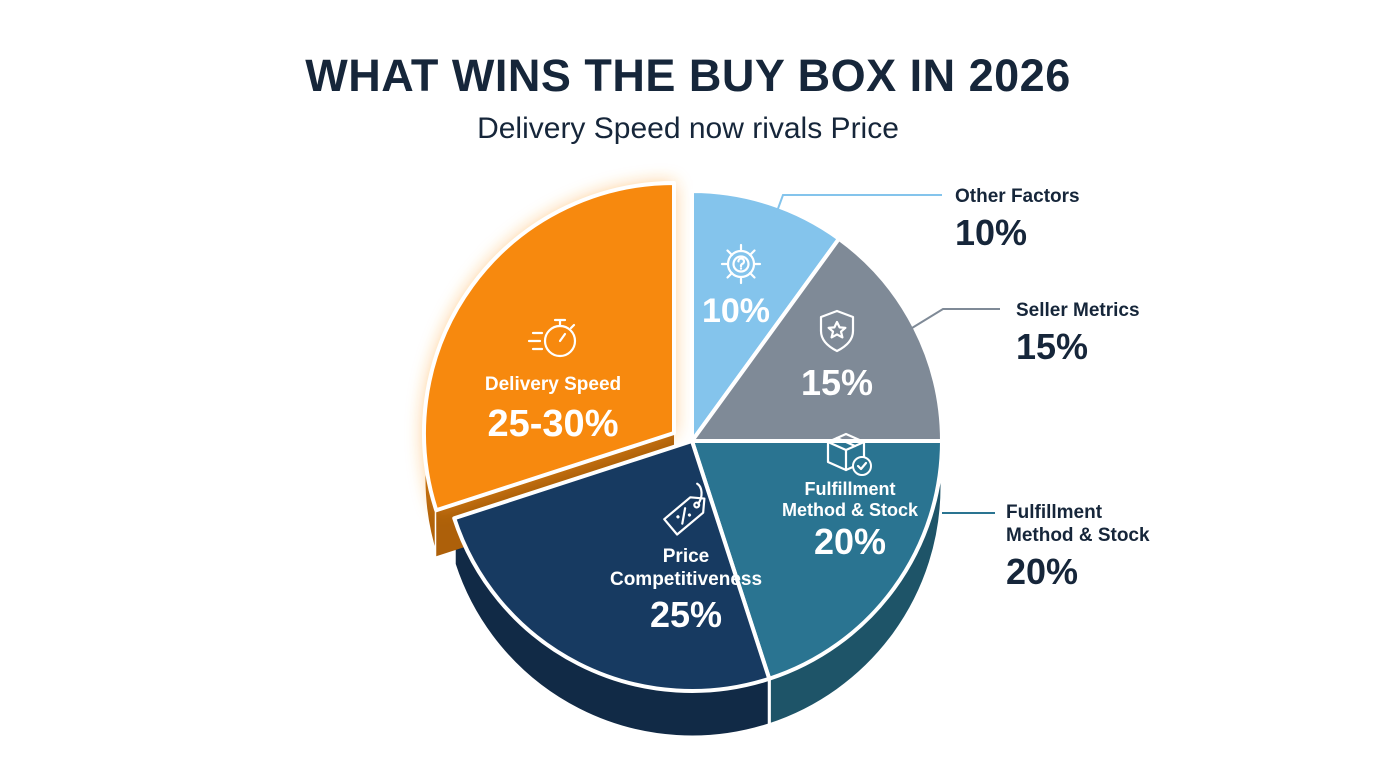 The width and height of the screenshot is (1376, 768). Describe the element at coordinates (850, 541) in the screenshot. I see `inner-label-fulfillment-value: 20%` at that location.